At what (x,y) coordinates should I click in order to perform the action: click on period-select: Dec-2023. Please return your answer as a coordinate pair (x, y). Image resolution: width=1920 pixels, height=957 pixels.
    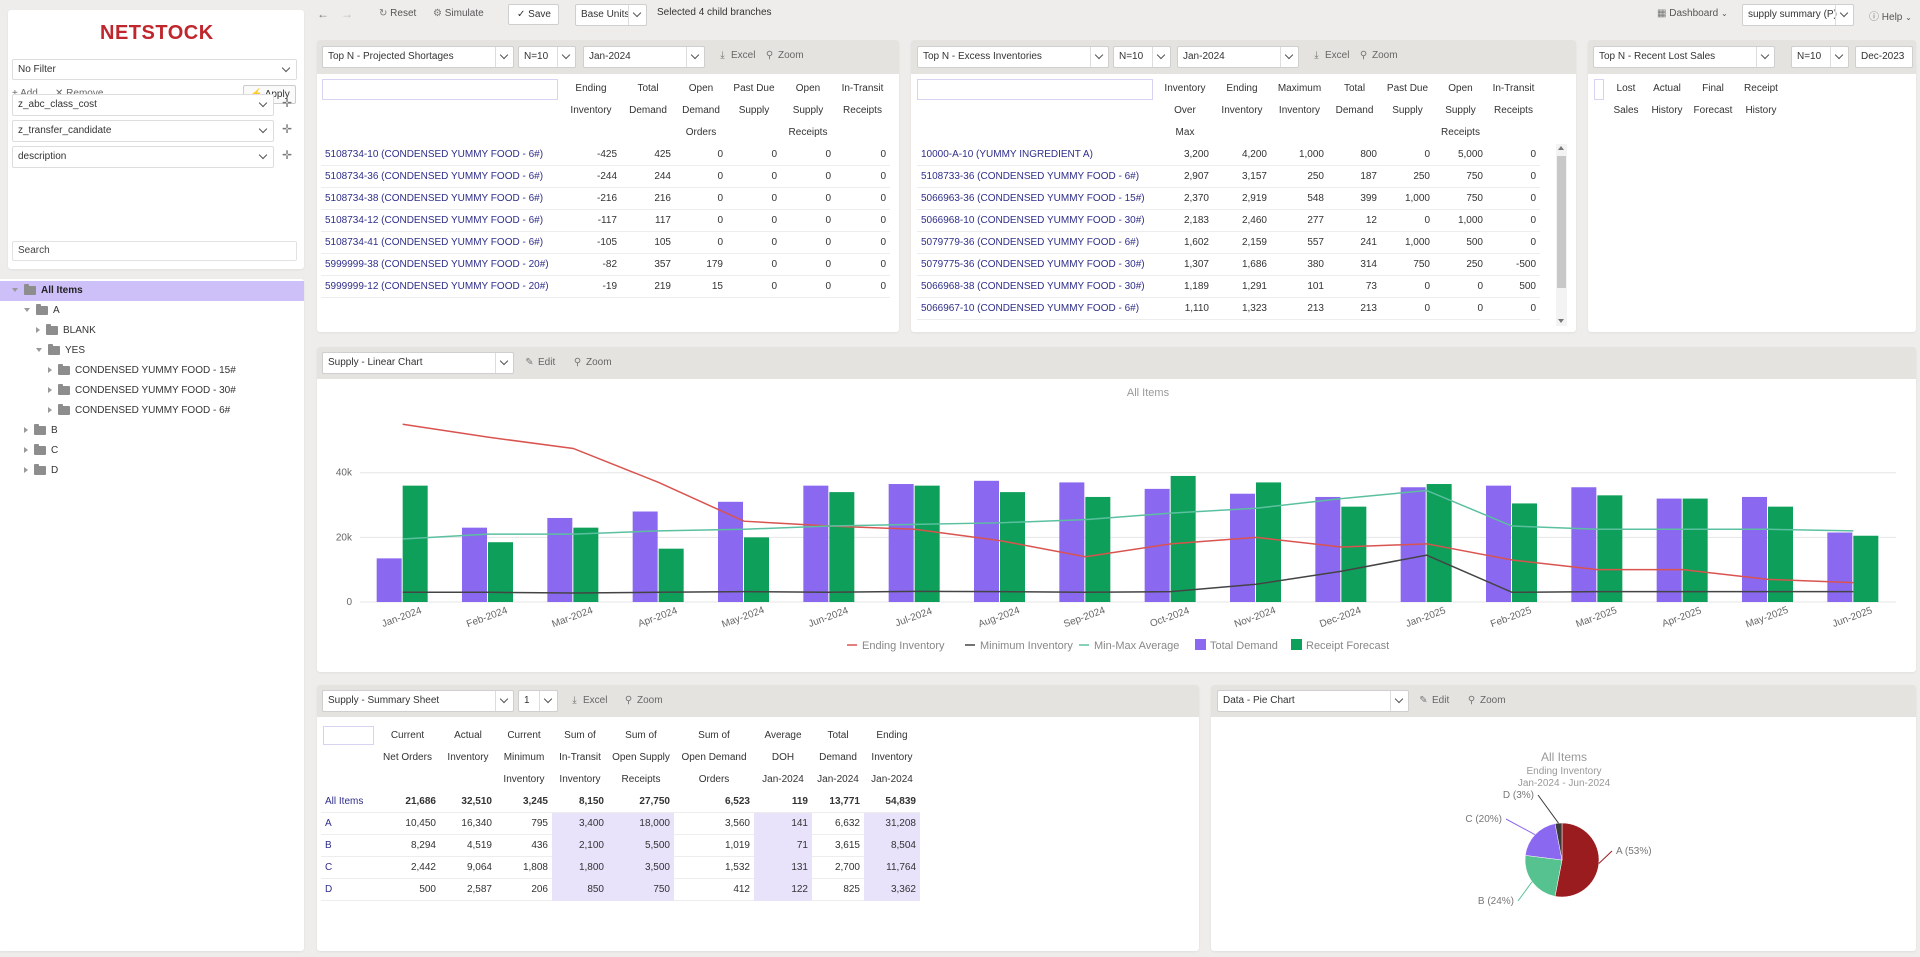
    Looking at the image, I should click on (1884, 57).